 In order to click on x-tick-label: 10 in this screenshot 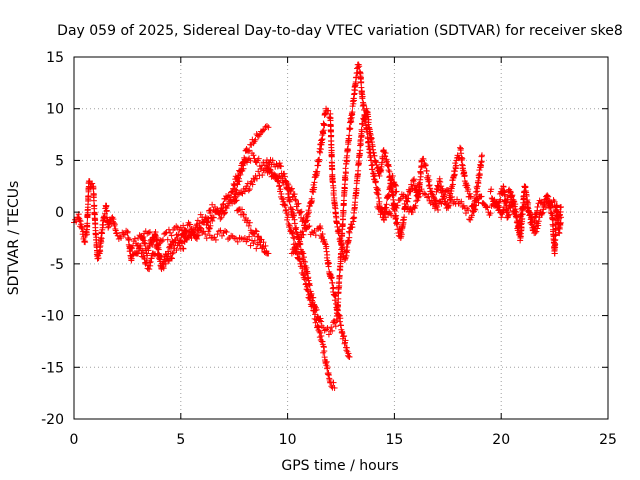, I will do `click(288, 440)`.